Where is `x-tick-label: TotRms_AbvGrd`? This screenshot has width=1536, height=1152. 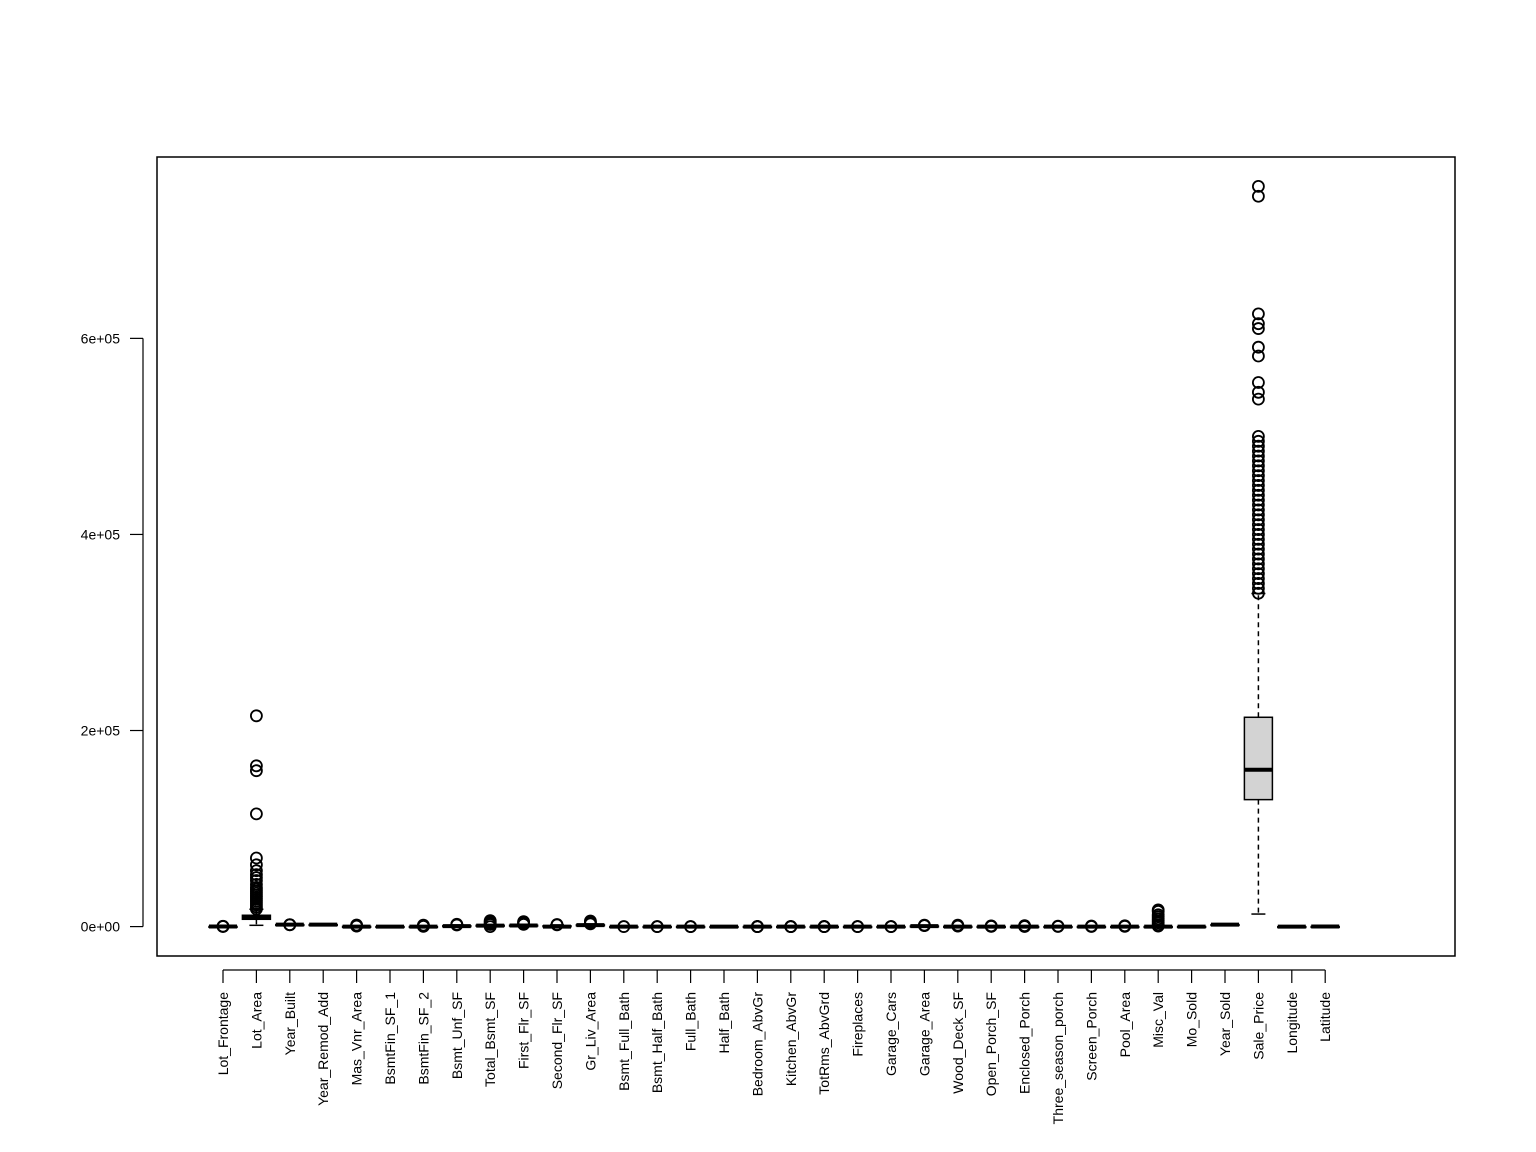 x-tick-label: TotRms_AbvGrd is located at coordinates (824, 1043).